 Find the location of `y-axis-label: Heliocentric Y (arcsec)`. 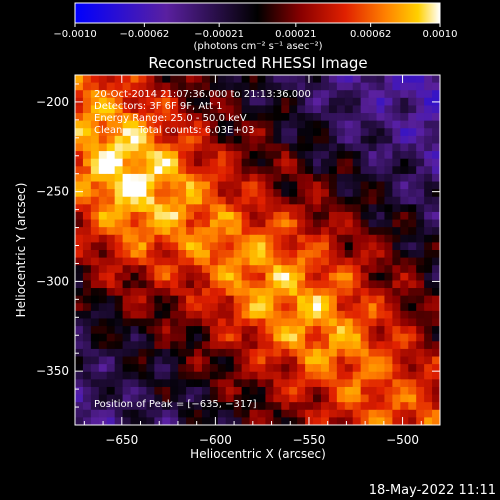

y-axis-label: Heliocentric Y (arcsec) is located at coordinates (21, 250).